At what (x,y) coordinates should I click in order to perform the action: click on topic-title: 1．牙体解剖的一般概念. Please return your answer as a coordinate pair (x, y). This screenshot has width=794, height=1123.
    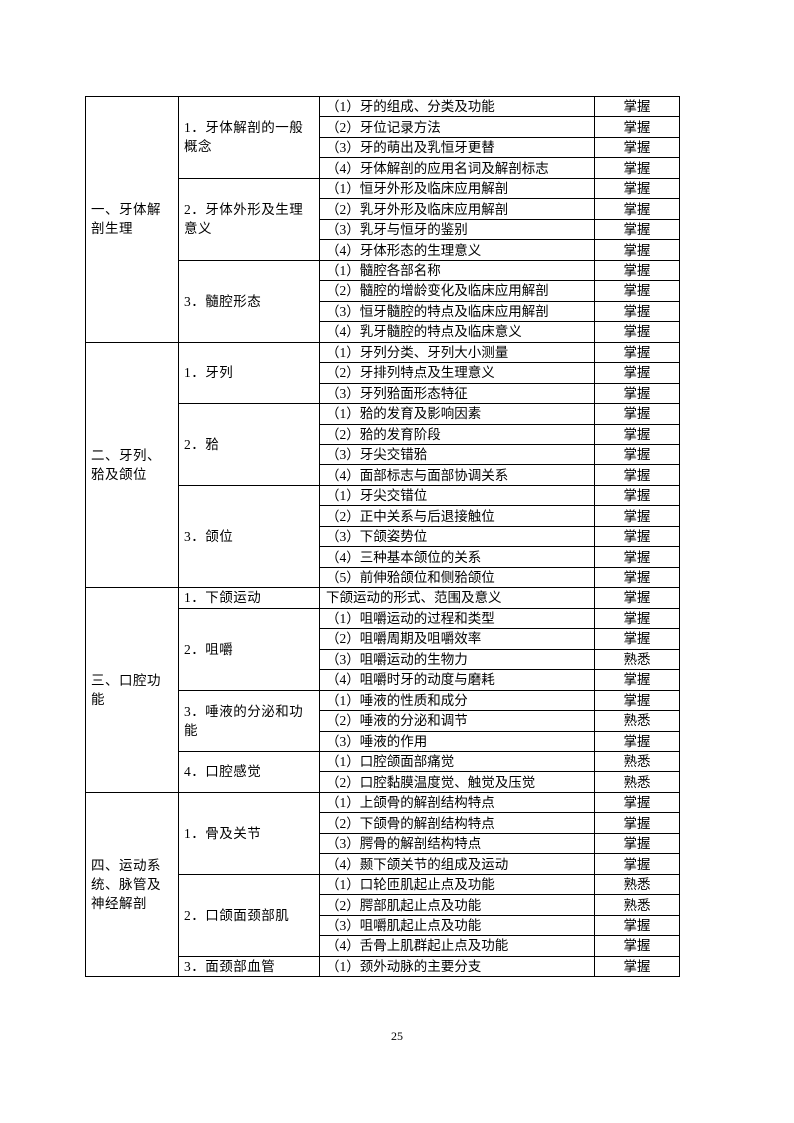
    Looking at the image, I should click on (249, 137).